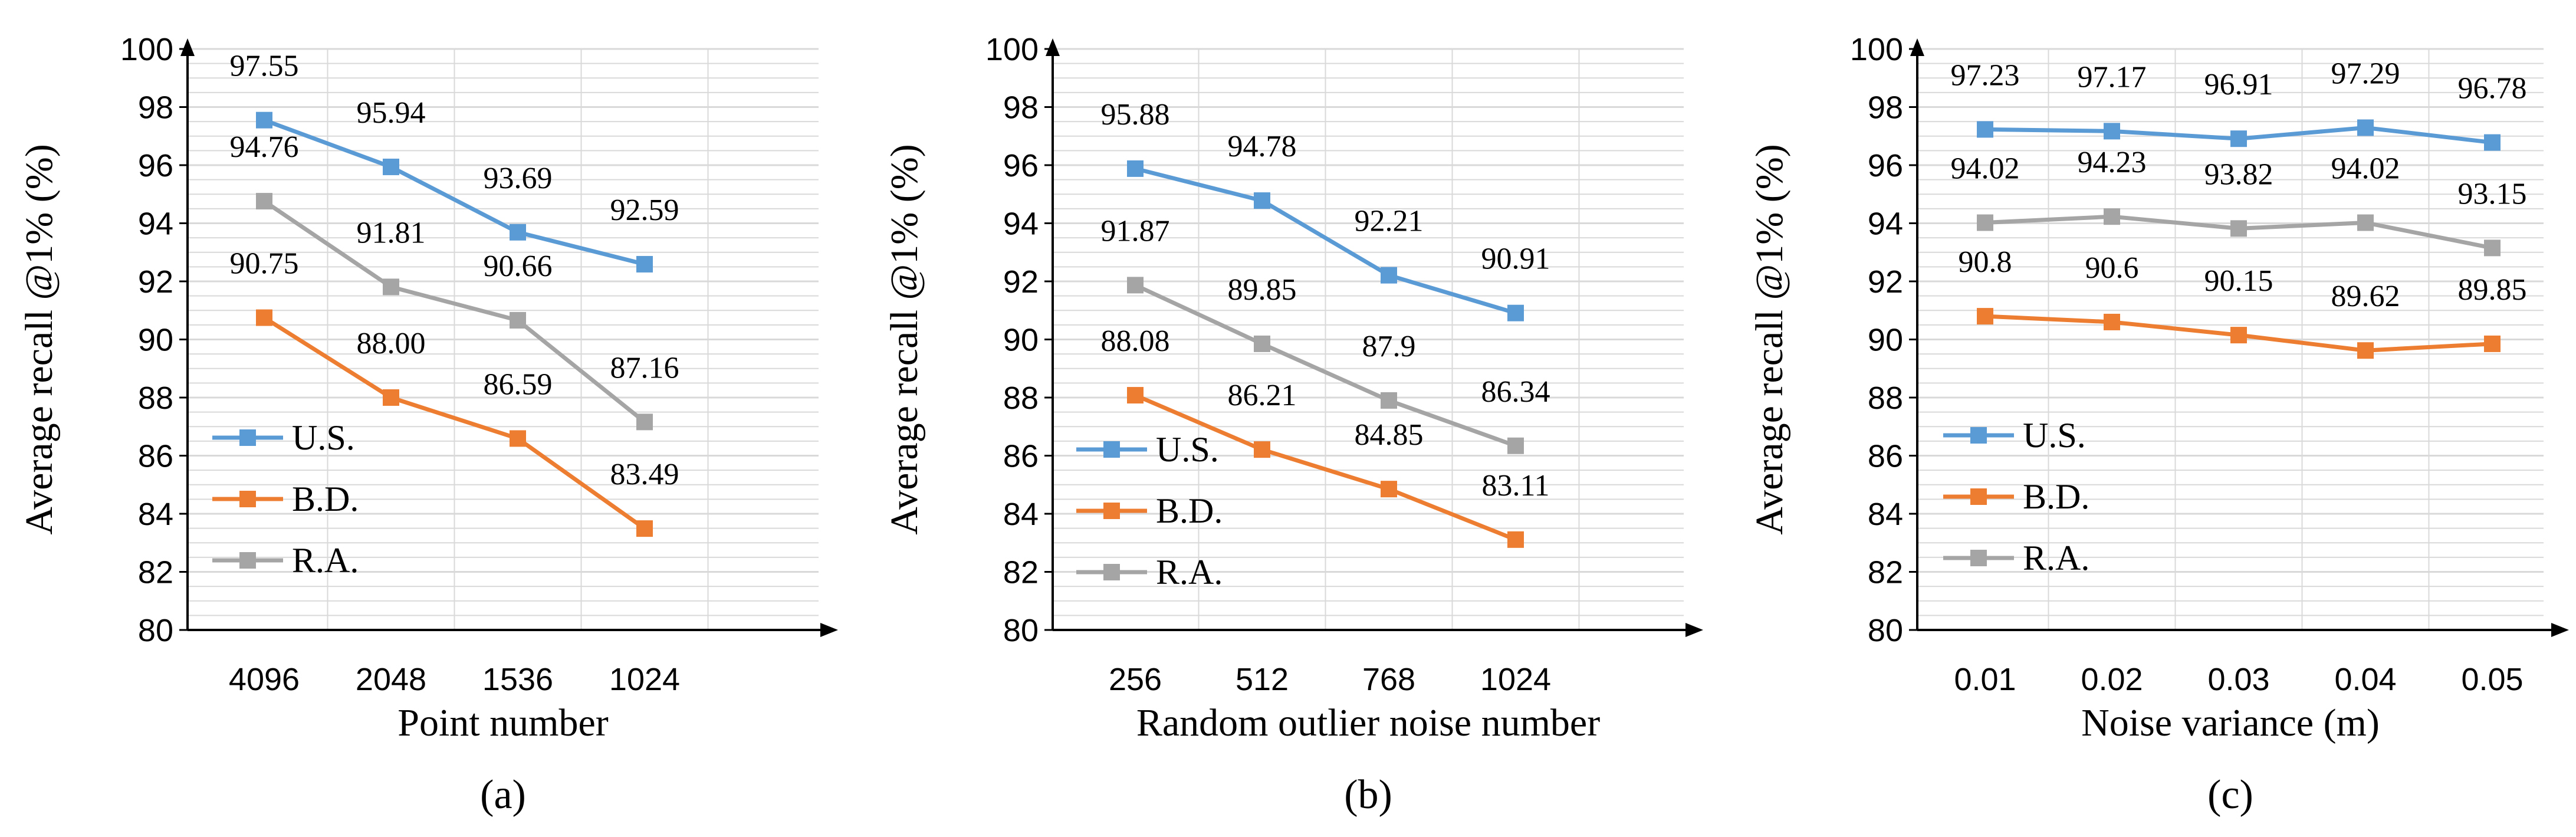 The image size is (2576, 837). Describe the element at coordinates (1262, 679) in the screenshot. I see `x-tick-label: 512` at that location.